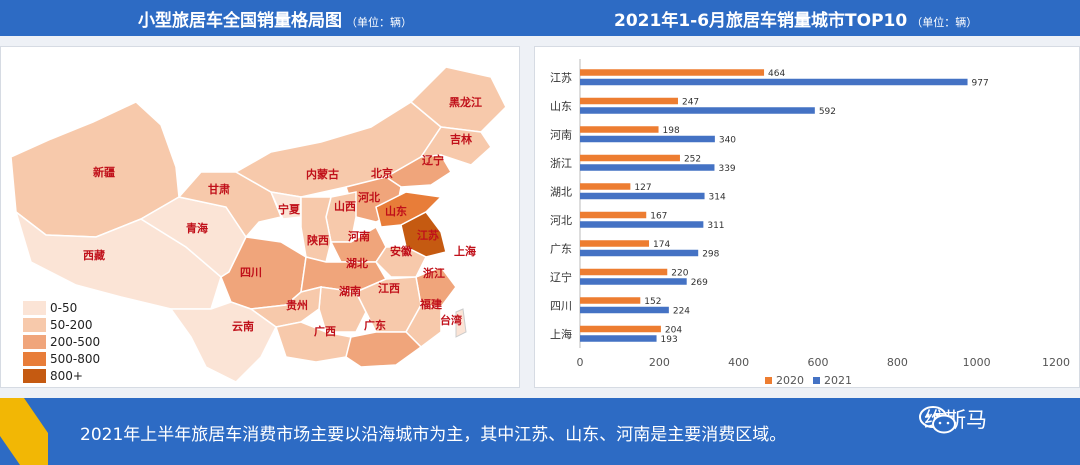  Describe the element at coordinates (104, 172) in the screenshot. I see `map-label-xinjiang: 新疆` at that location.